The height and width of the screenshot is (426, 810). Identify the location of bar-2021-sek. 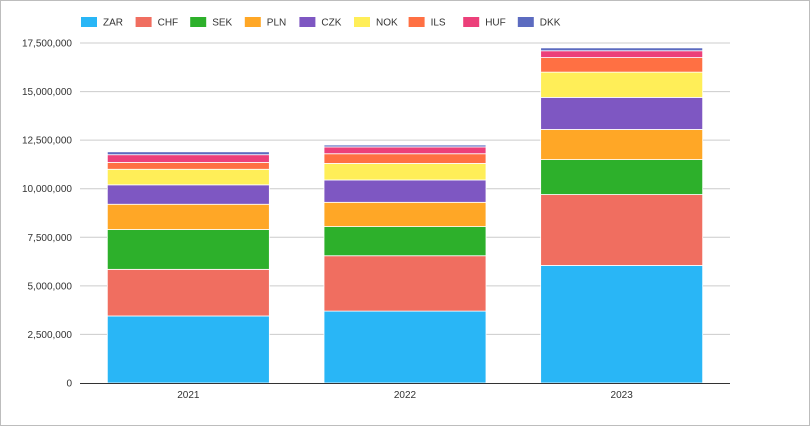
(188, 249).